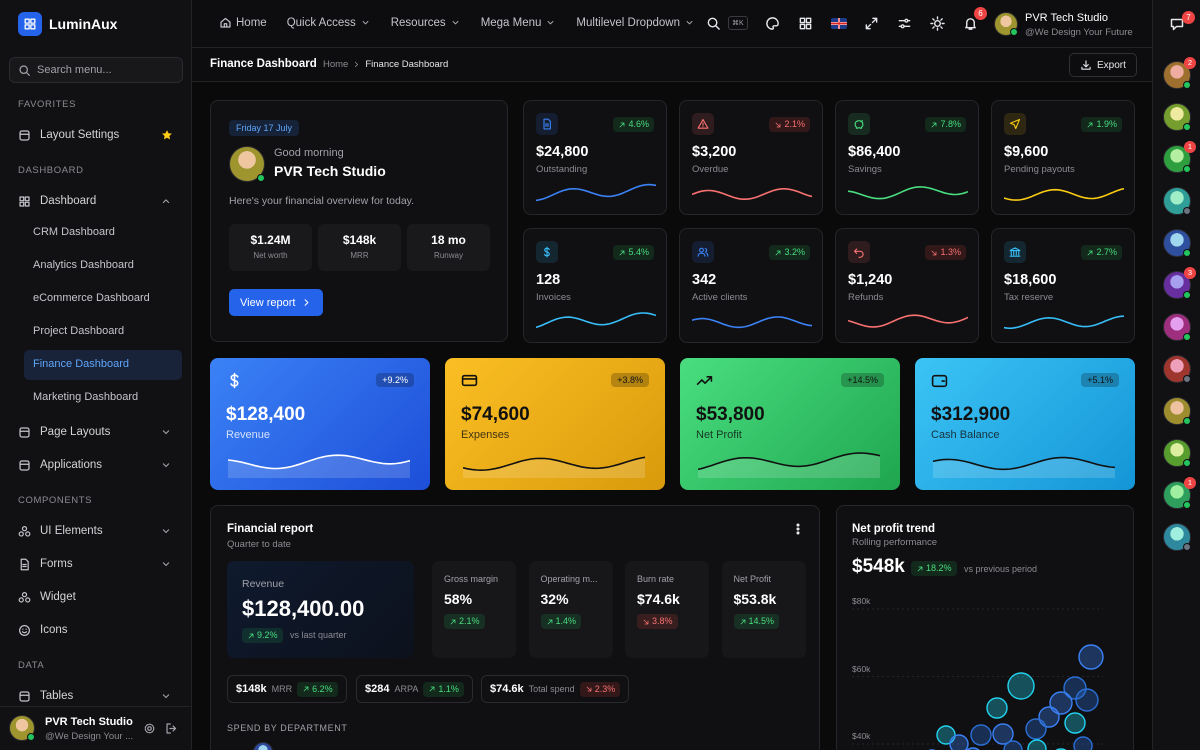 This screenshot has height=750, width=1200. I want to click on view-report-button: View report, so click(276, 302).